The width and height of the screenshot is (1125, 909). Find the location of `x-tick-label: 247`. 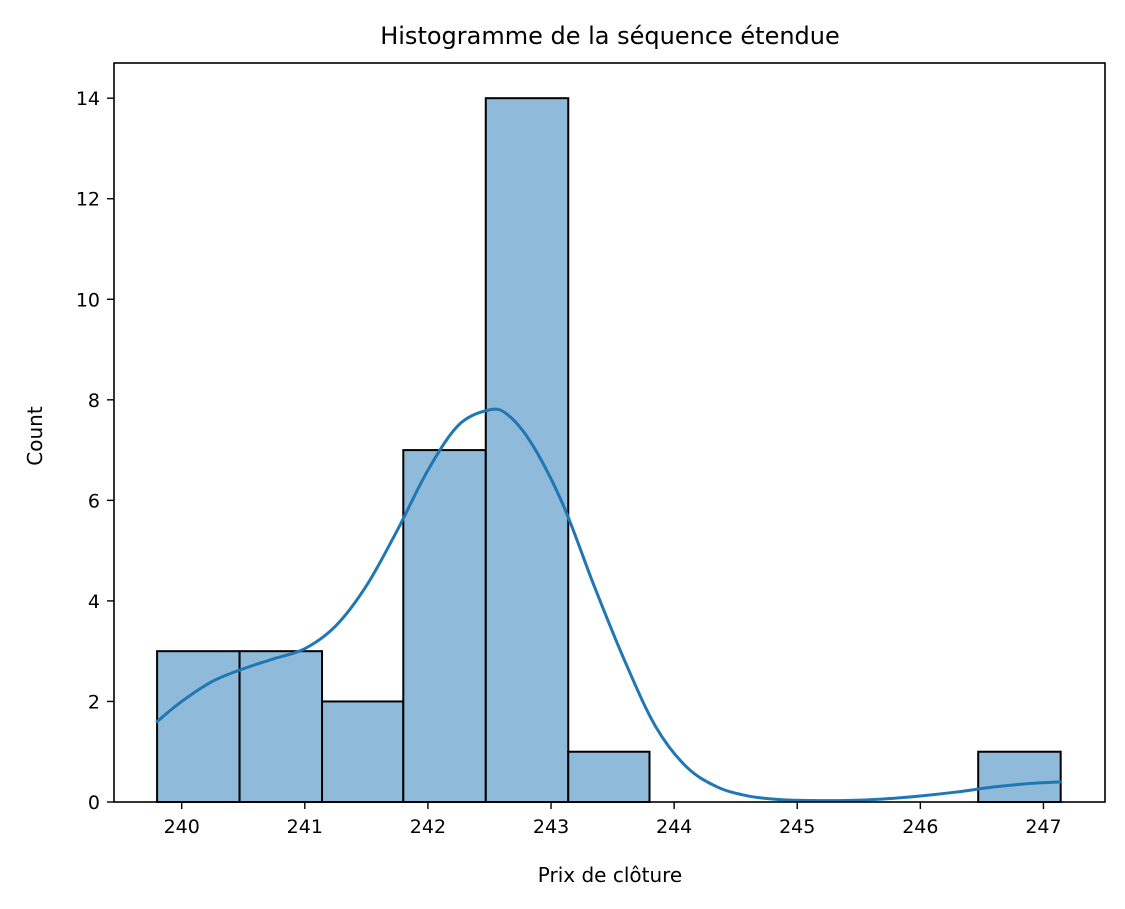

x-tick-label: 247 is located at coordinates (1043, 827).